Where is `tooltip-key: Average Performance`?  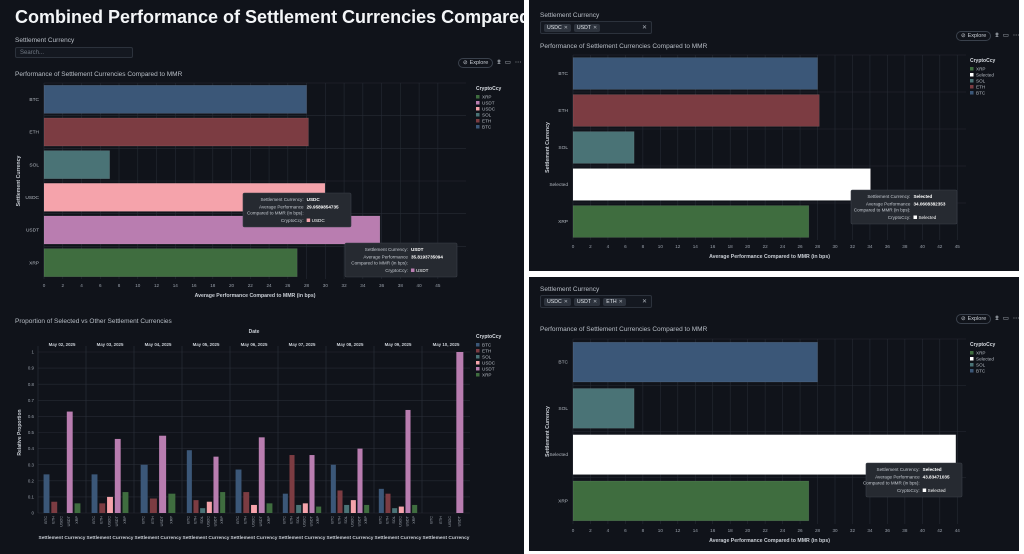 tooltip-key: Average Performance is located at coordinates (897, 477).